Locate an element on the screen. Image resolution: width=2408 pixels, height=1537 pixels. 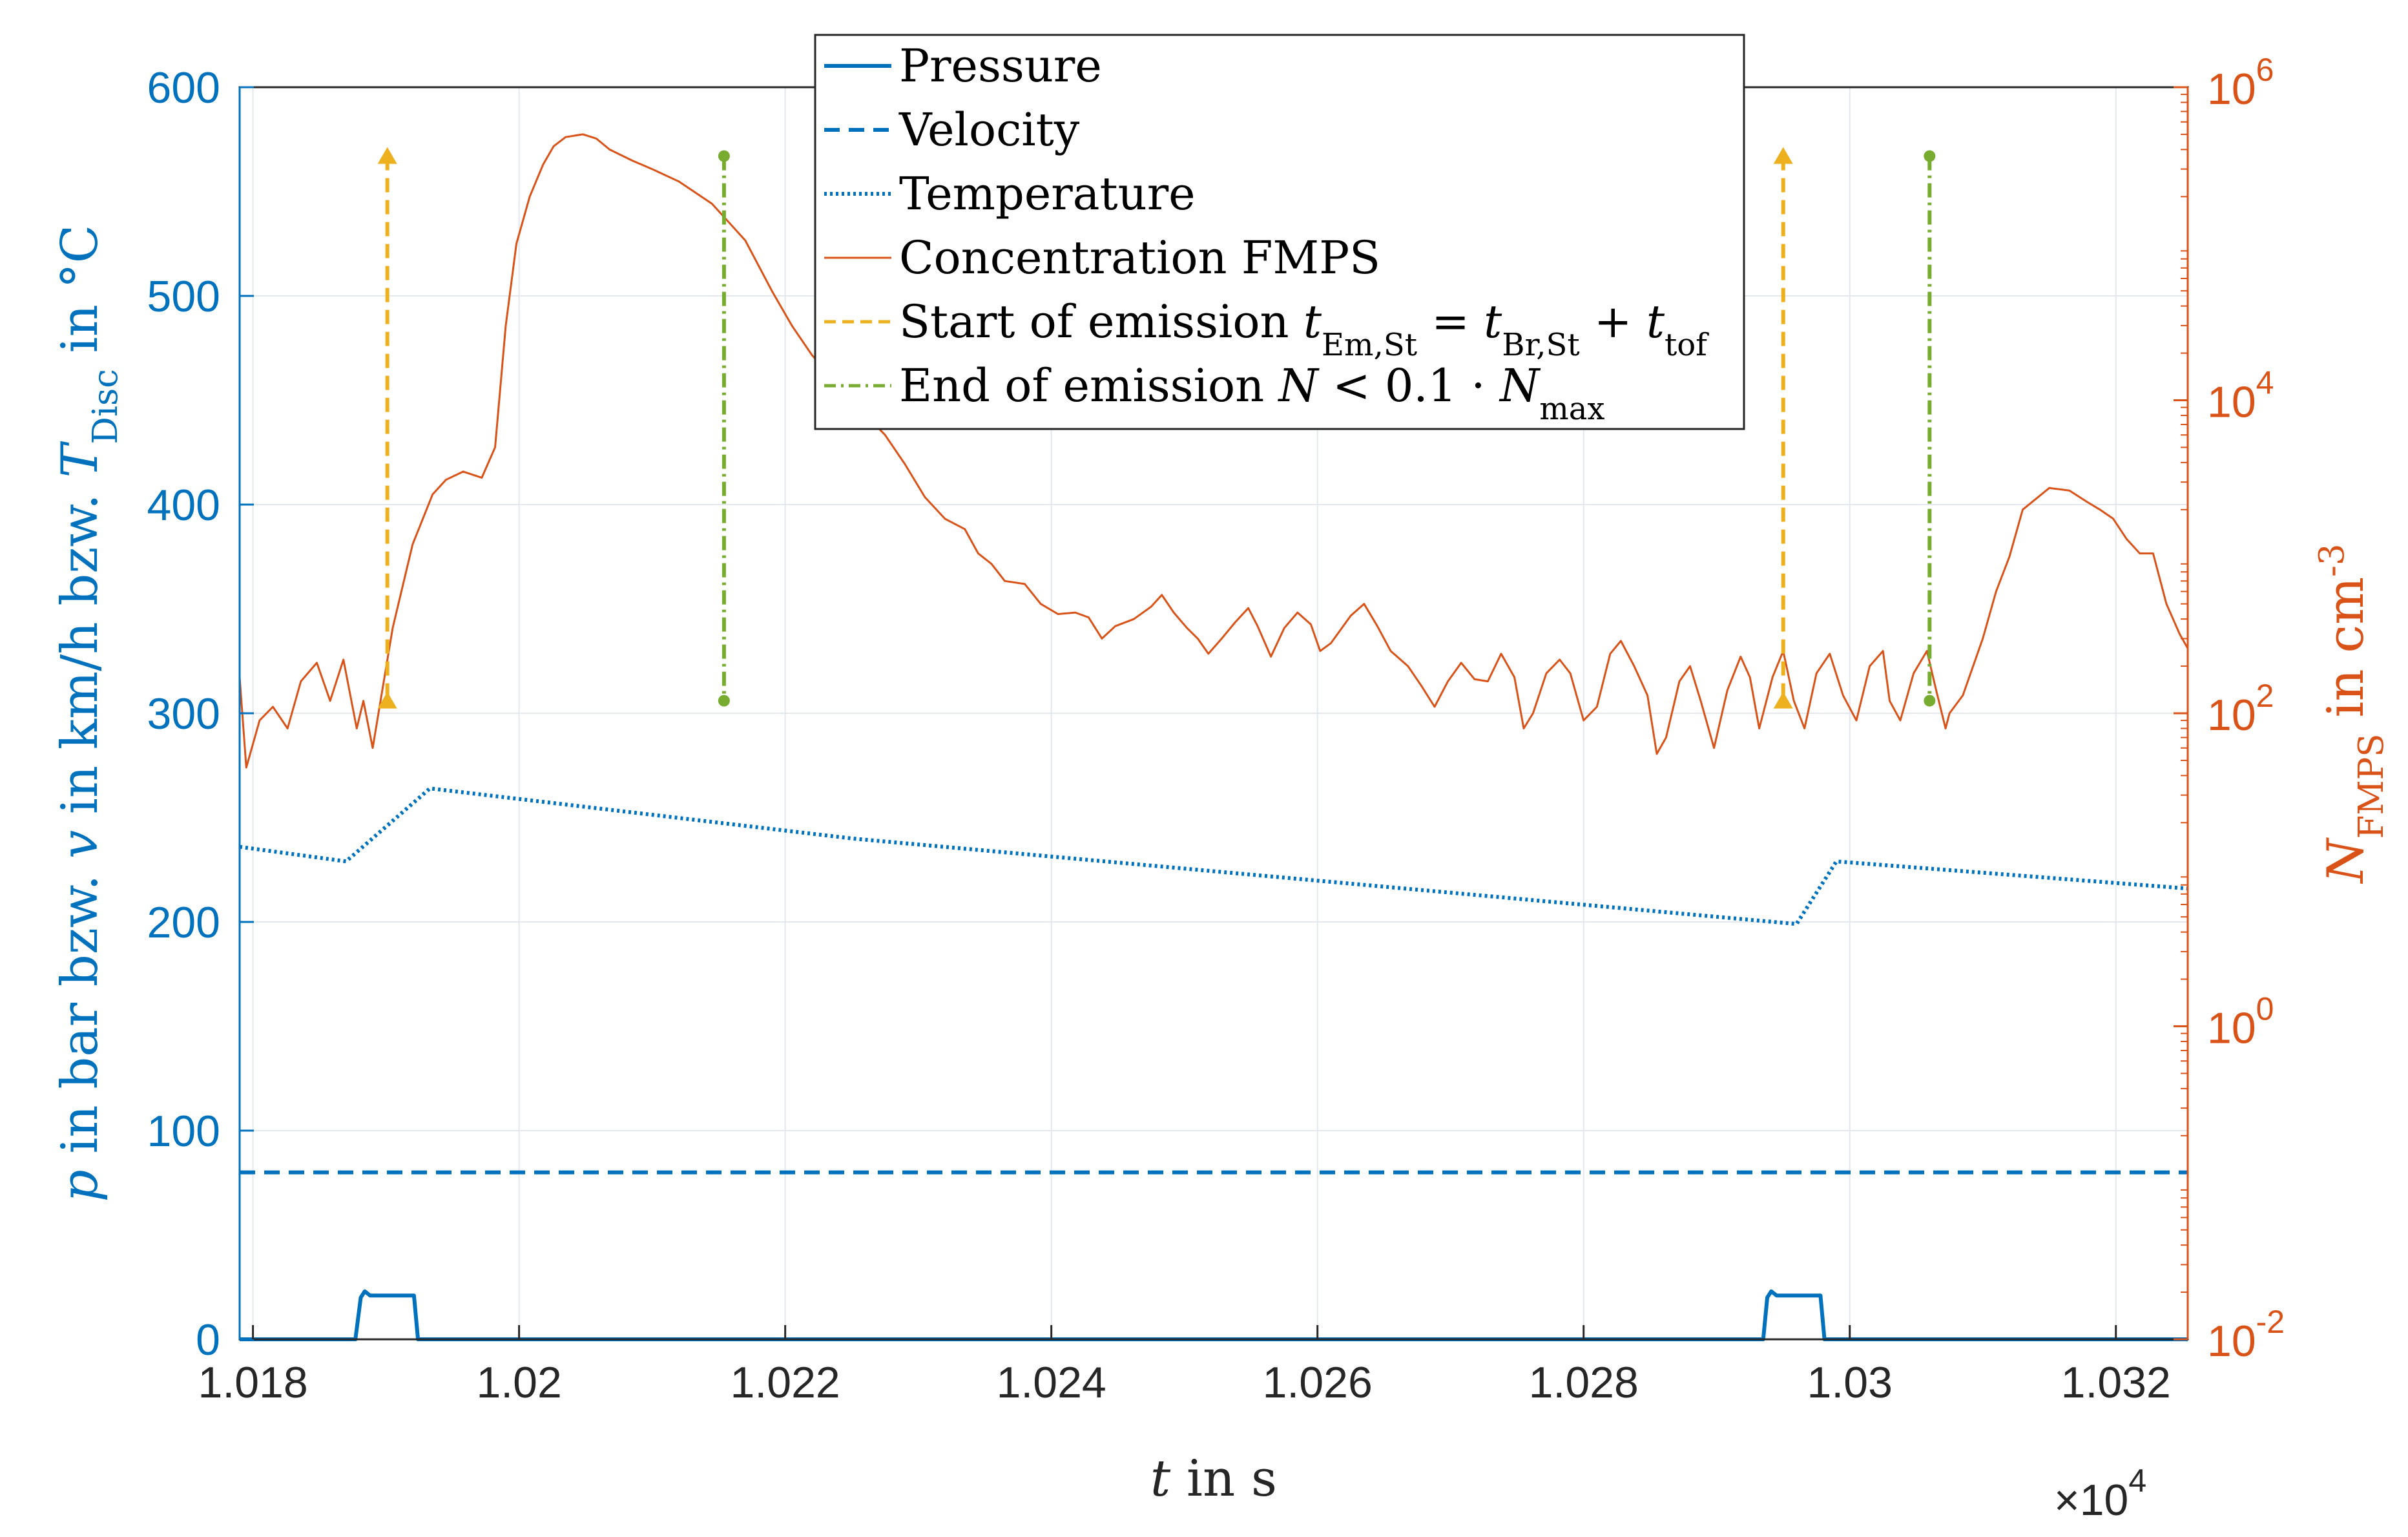
left-tick-label: 0 is located at coordinates (208, 1339).